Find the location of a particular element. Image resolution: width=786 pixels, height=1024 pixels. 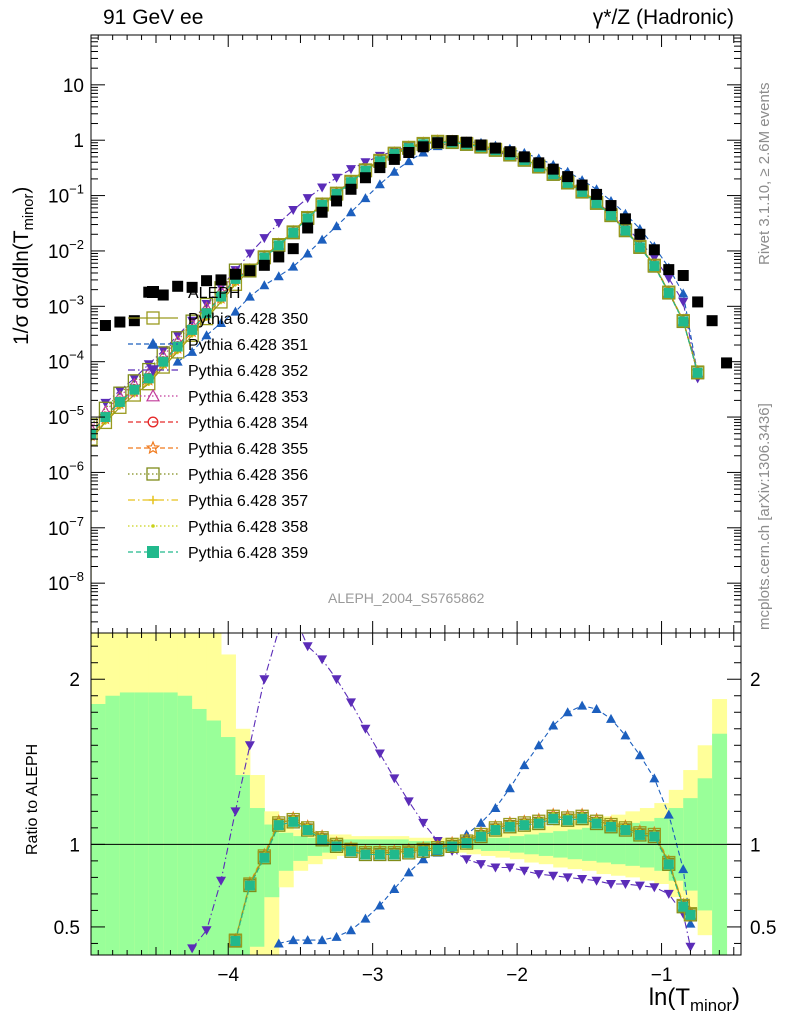

legend-label: Pythia 6.428 355 is located at coordinates (248, 449).